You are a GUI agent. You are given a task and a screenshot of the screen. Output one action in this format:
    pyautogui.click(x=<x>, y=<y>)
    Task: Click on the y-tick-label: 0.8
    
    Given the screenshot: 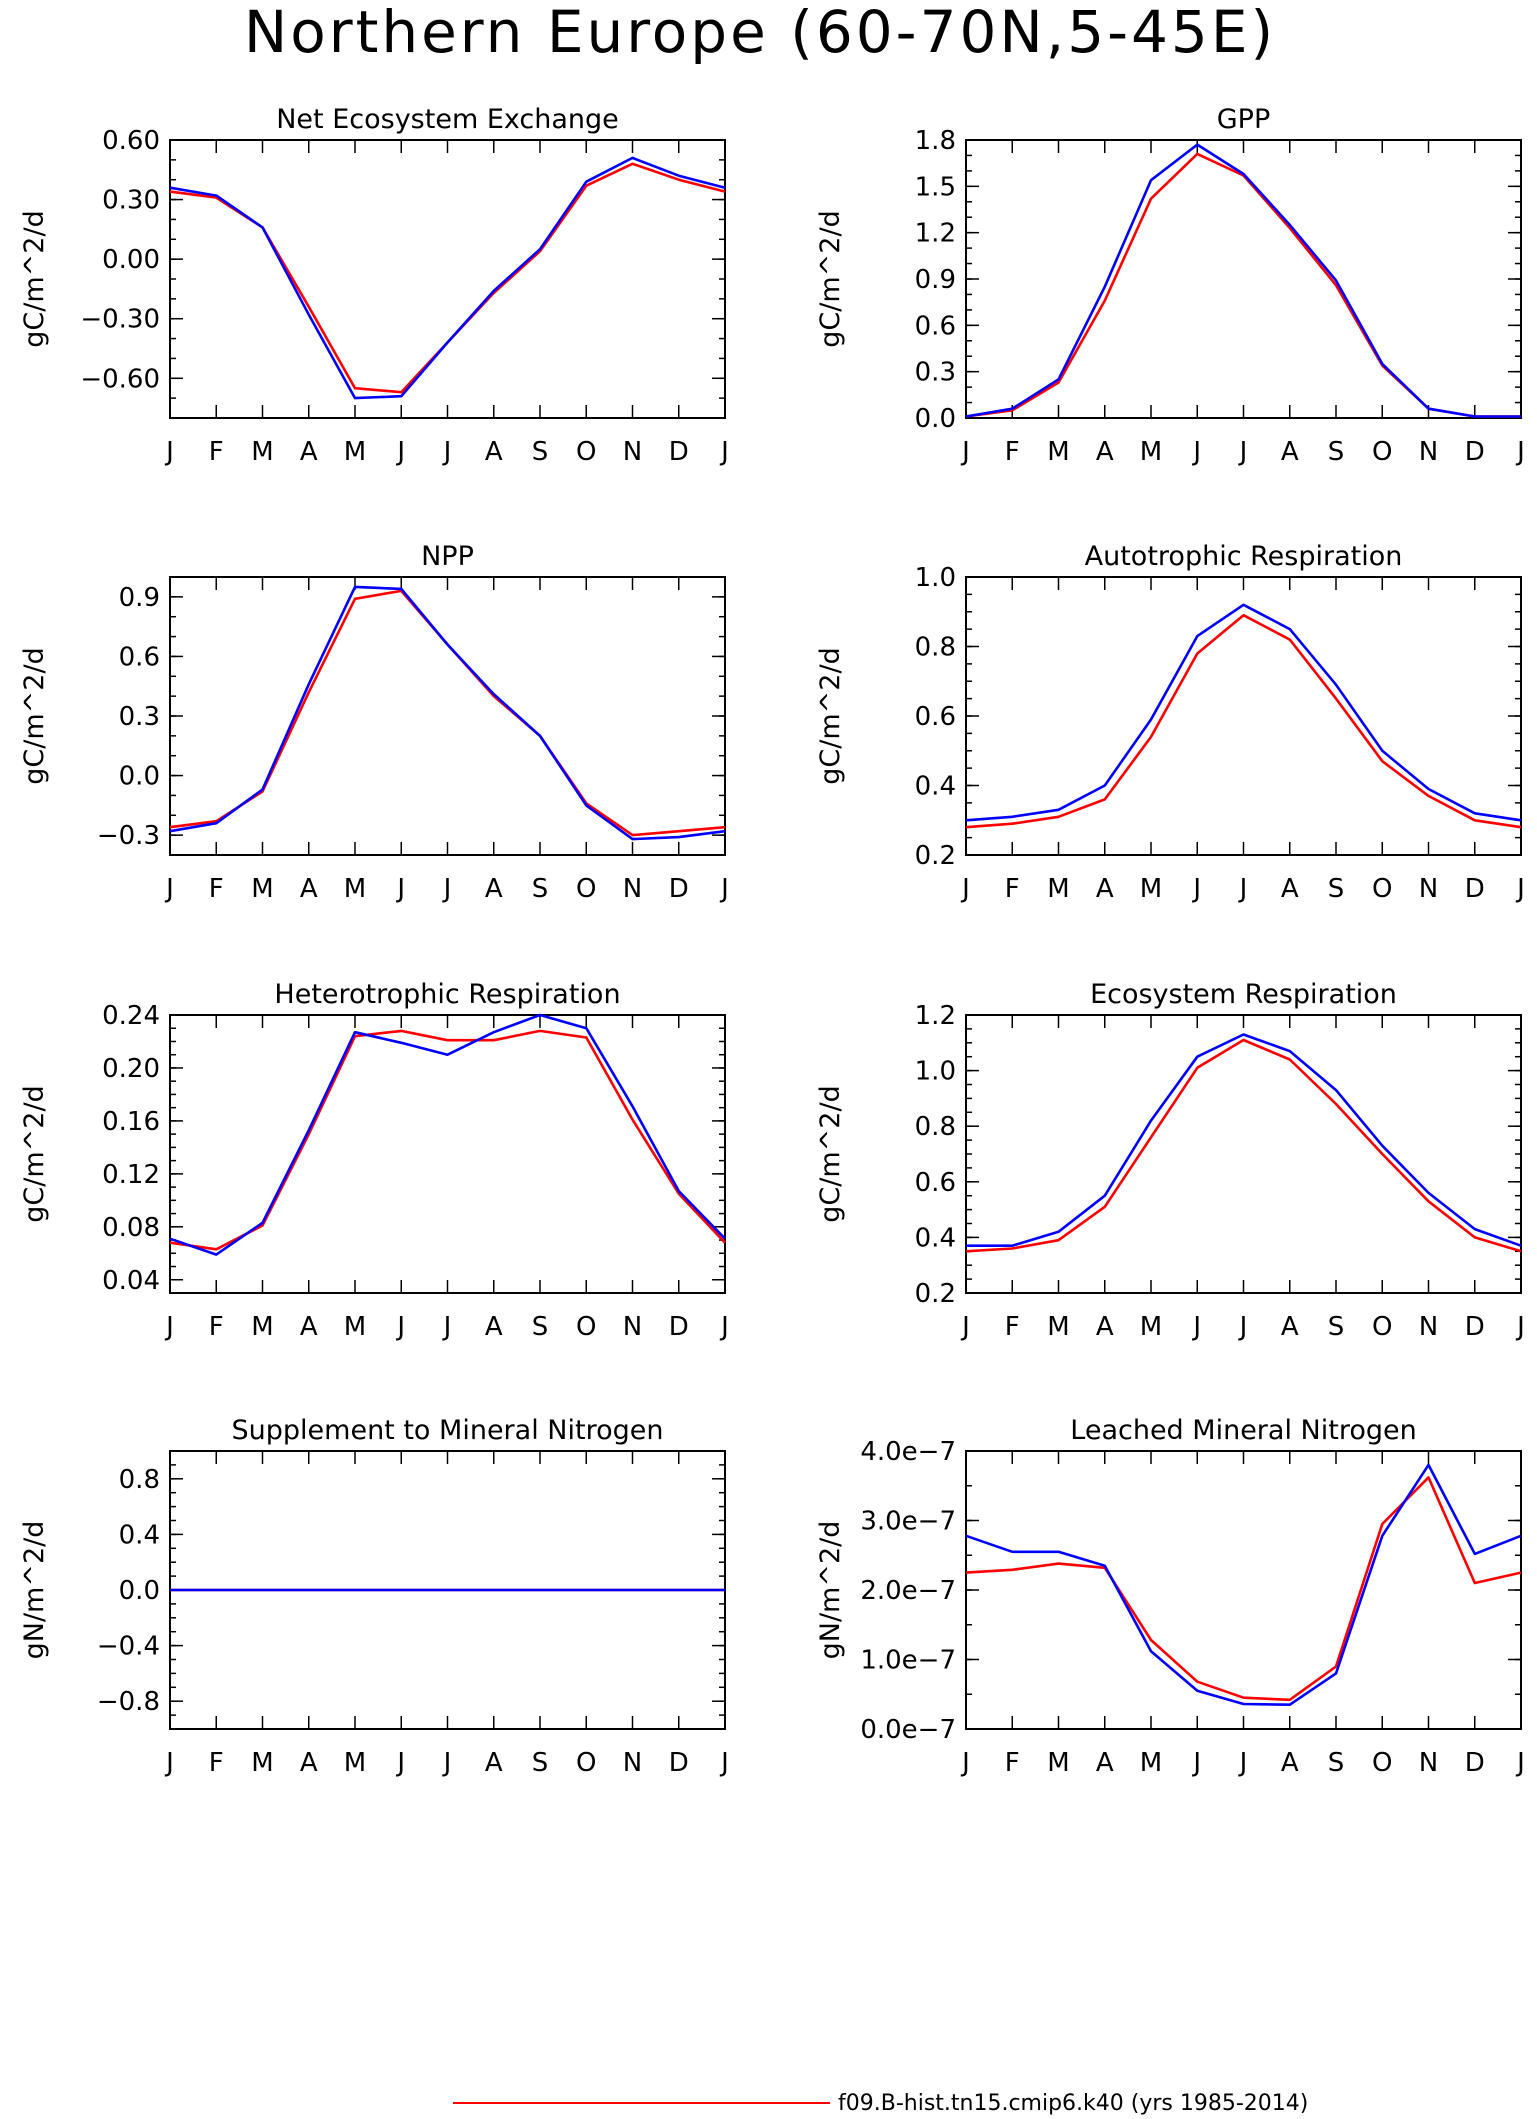 What is the action you would take?
    pyautogui.click(x=139, y=1480)
    